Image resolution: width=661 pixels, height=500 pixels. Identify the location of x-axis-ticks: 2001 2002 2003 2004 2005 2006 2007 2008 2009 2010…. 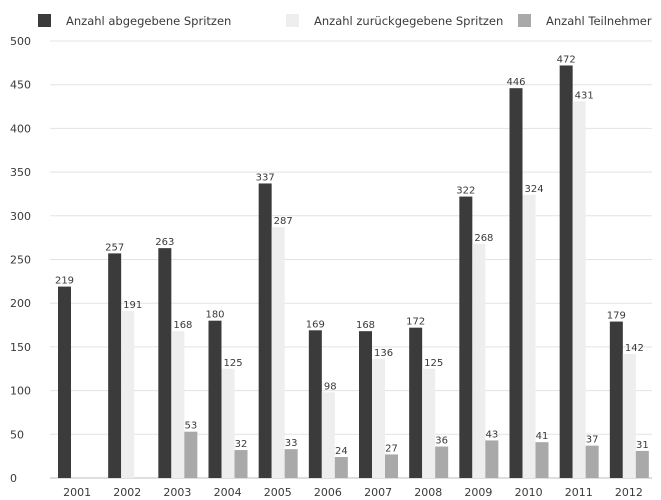
(353, 492).